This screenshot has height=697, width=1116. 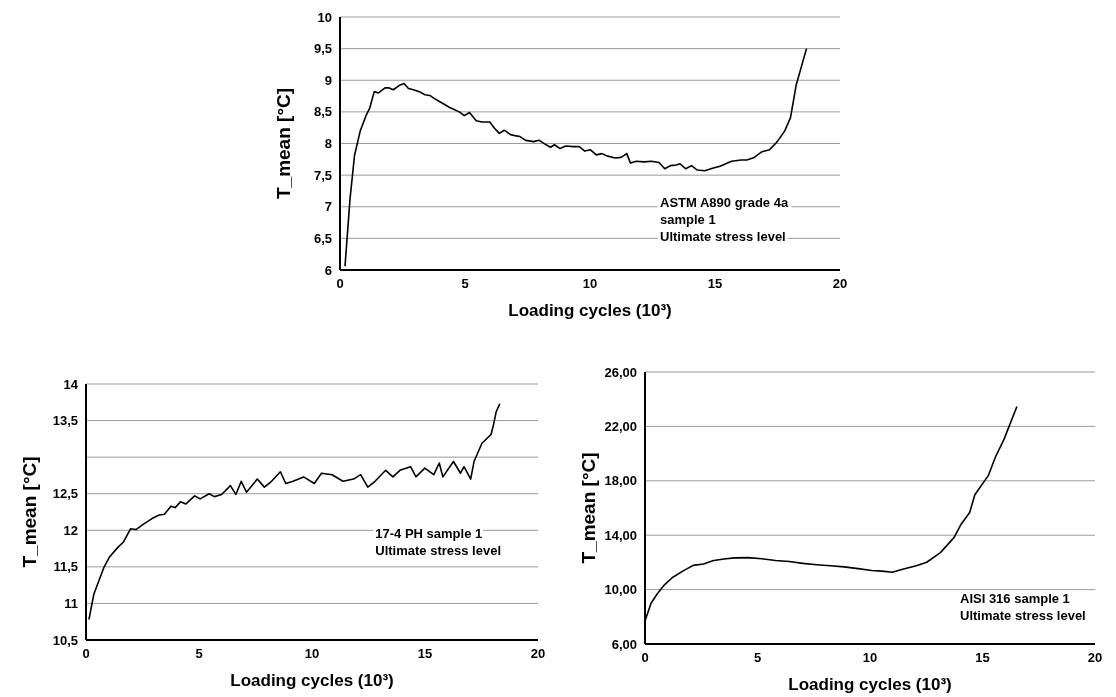 What do you see at coordinates (724, 219) in the screenshot?
I see `annotation: ASTM A890 grade 4a sample 1 Ultimate stress level` at bounding box center [724, 219].